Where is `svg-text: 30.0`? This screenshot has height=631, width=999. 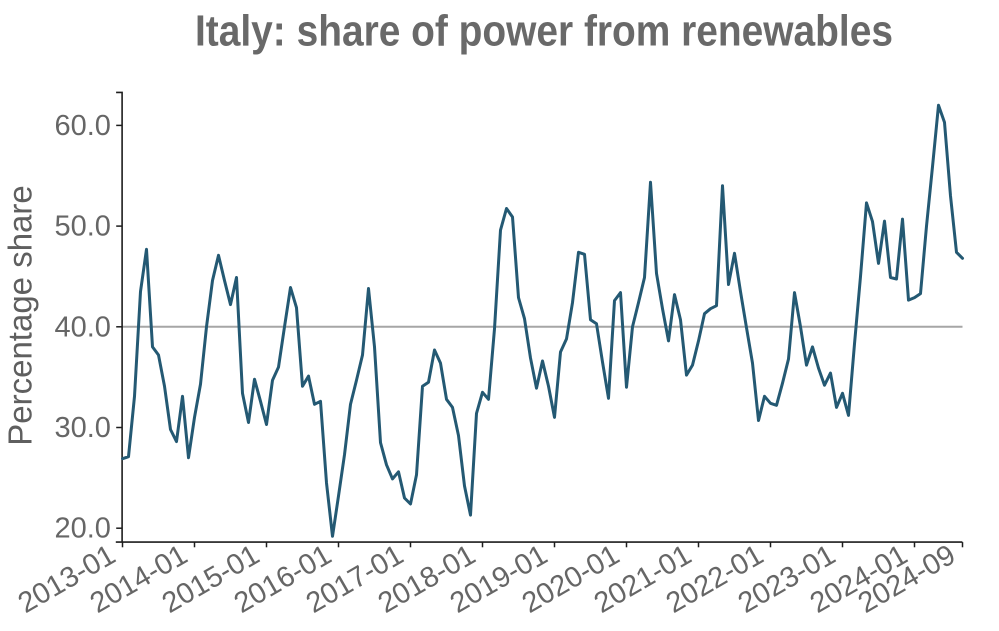
svg-text: 30.0 is located at coordinates (82, 428).